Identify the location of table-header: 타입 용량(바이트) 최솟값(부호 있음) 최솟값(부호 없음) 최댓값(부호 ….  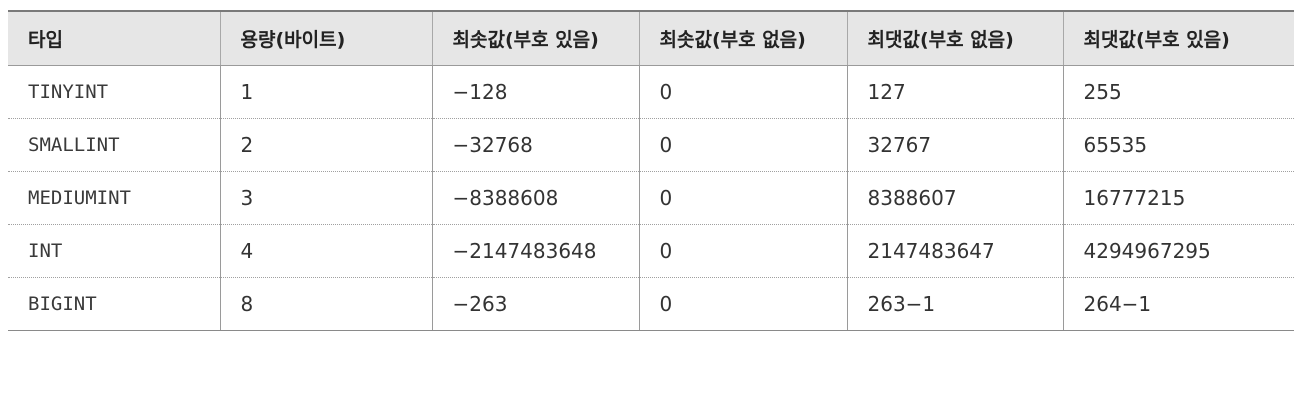
(651, 38).